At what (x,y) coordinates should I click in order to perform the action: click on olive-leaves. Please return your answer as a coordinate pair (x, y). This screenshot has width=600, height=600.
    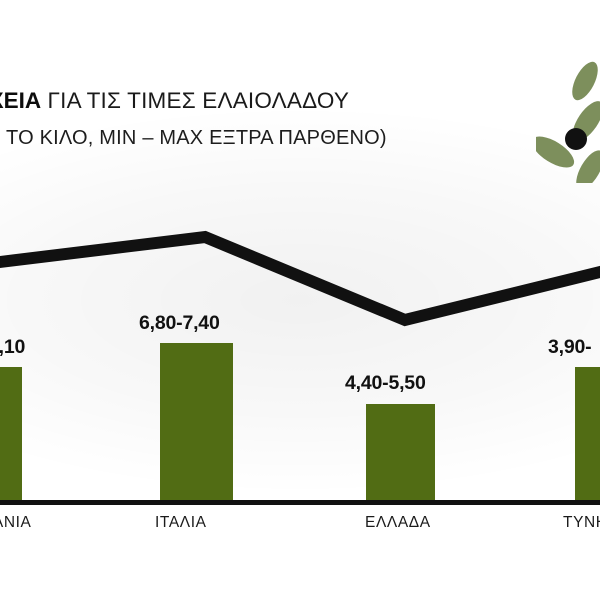
    Looking at the image, I should click on (565, 125).